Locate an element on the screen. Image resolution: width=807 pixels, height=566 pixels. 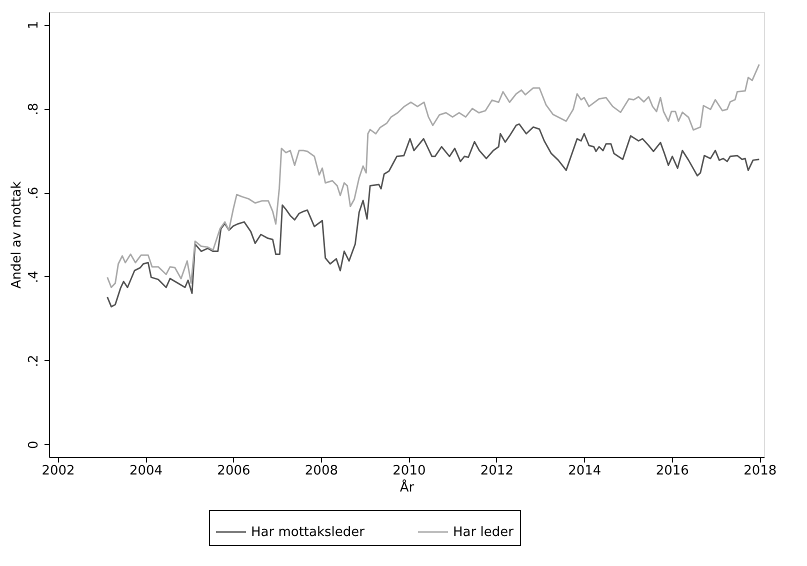
x-tick-label: 2006 is located at coordinates (233, 471).